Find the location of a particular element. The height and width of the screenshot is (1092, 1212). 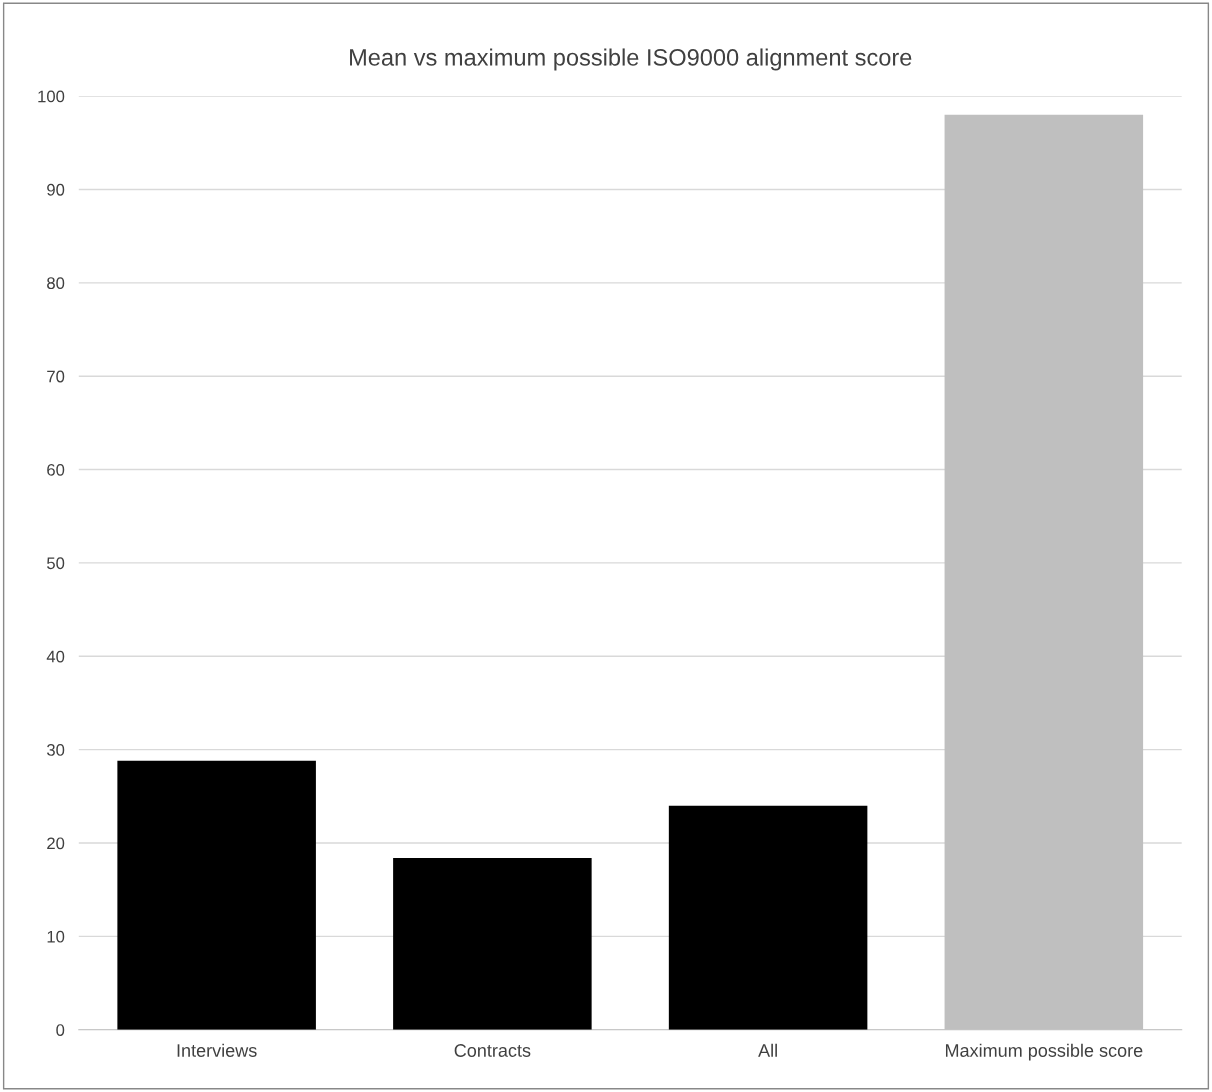

y-tick-label: 10 is located at coordinates (56, 936).